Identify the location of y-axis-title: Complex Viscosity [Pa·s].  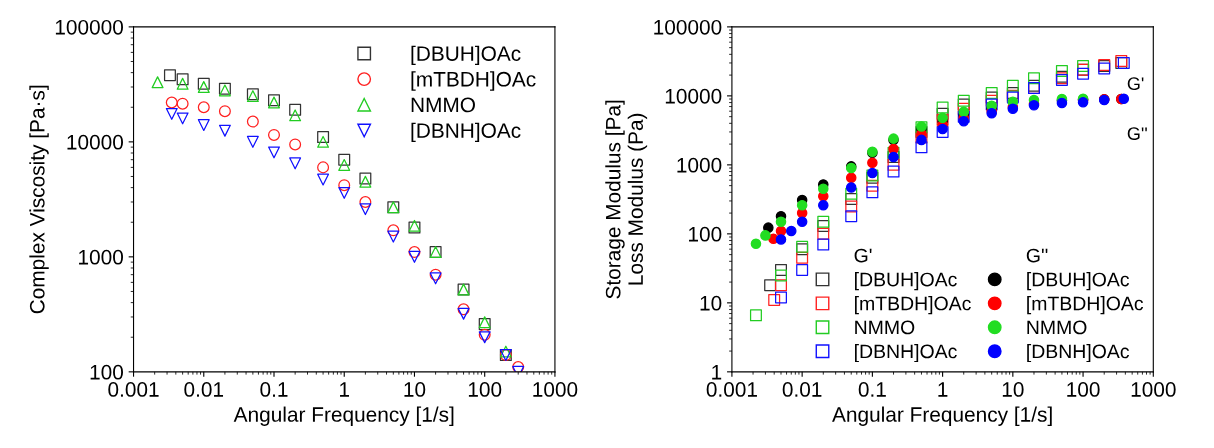
(39, 199).